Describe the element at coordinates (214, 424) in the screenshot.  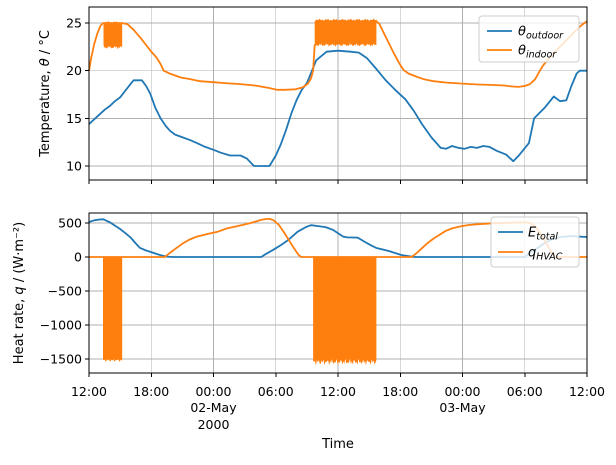
I see `x-tick-year-label: 2000` at that location.